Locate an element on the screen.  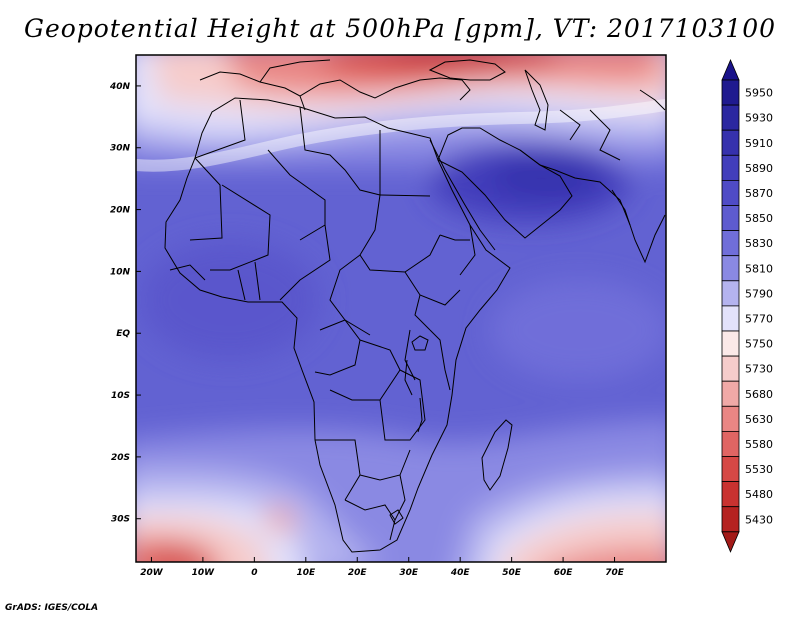
lon-tick-label: 10W is located at coordinates (204, 573).